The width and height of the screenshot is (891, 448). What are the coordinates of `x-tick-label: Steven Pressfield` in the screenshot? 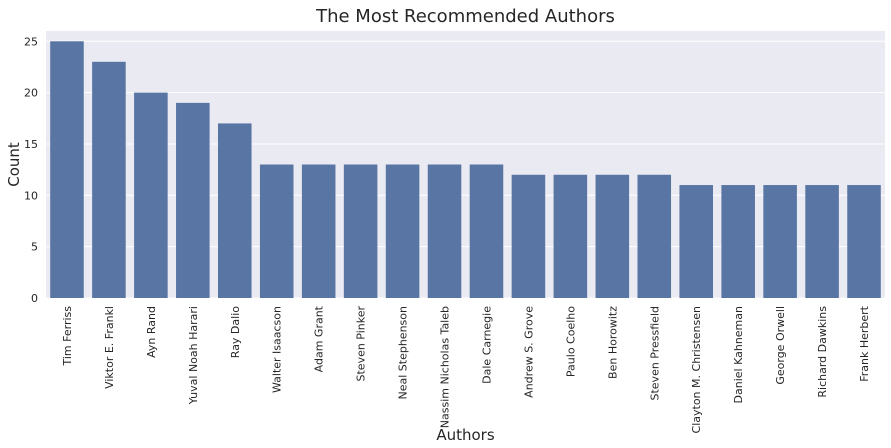 It's located at (654, 353).